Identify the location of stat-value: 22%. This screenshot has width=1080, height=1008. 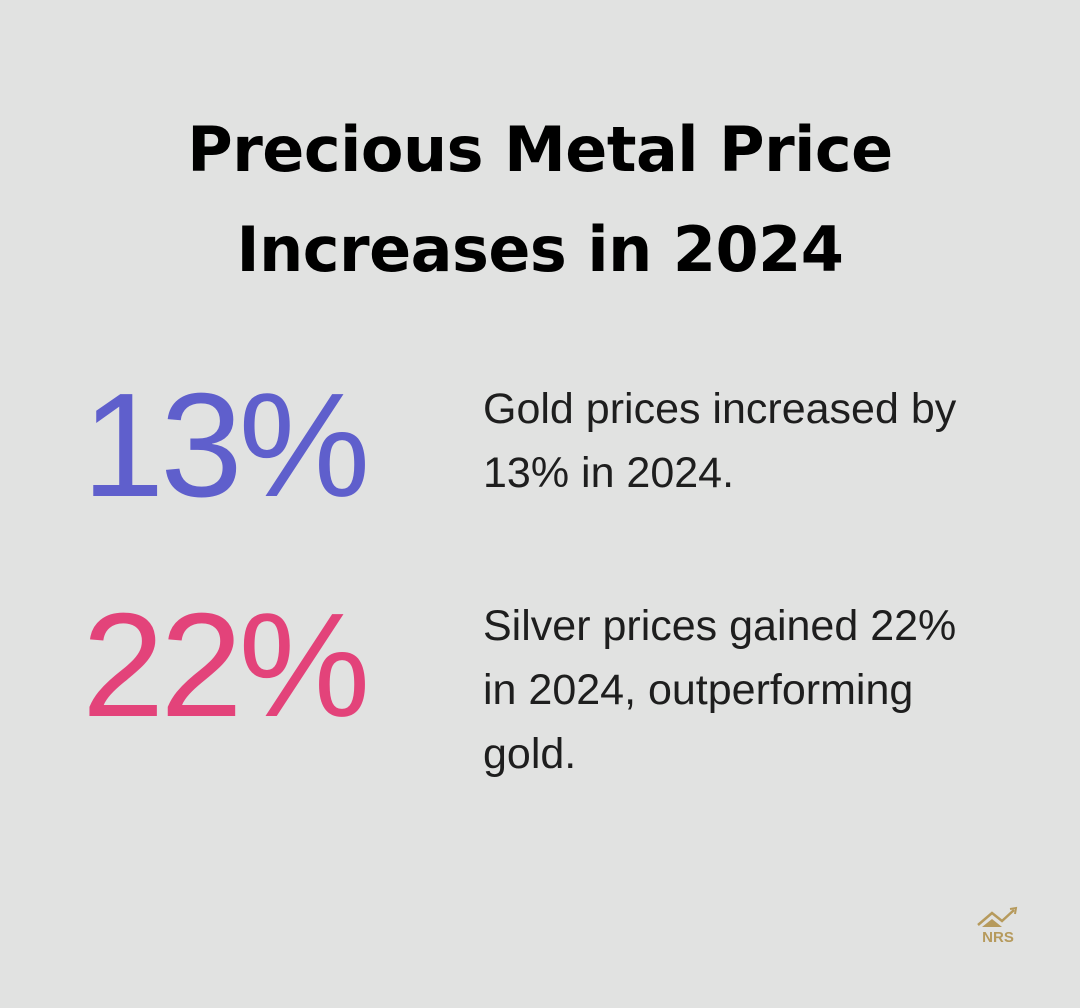
(226, 665).